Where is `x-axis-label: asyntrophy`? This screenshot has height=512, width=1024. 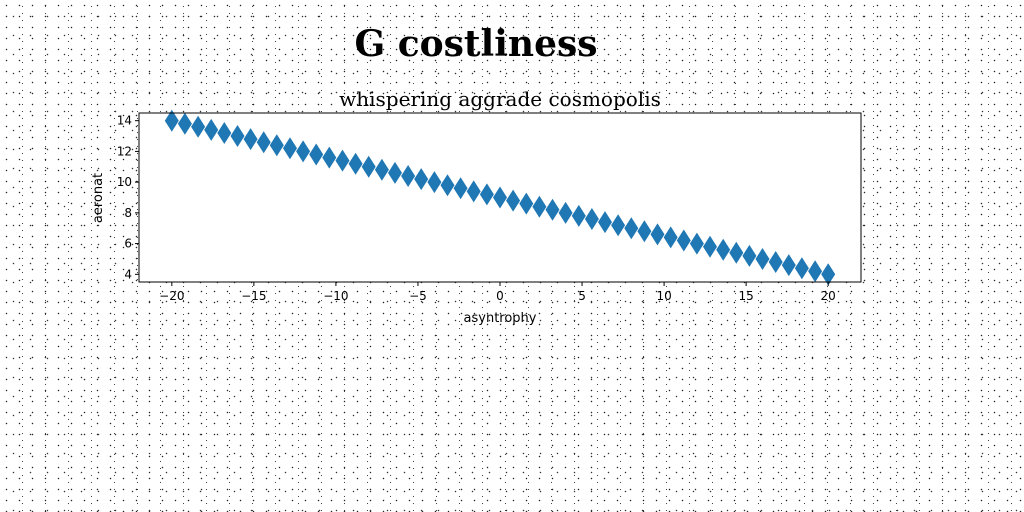 x-axis-label: asyntrophy is located at coordinates (500, 318).